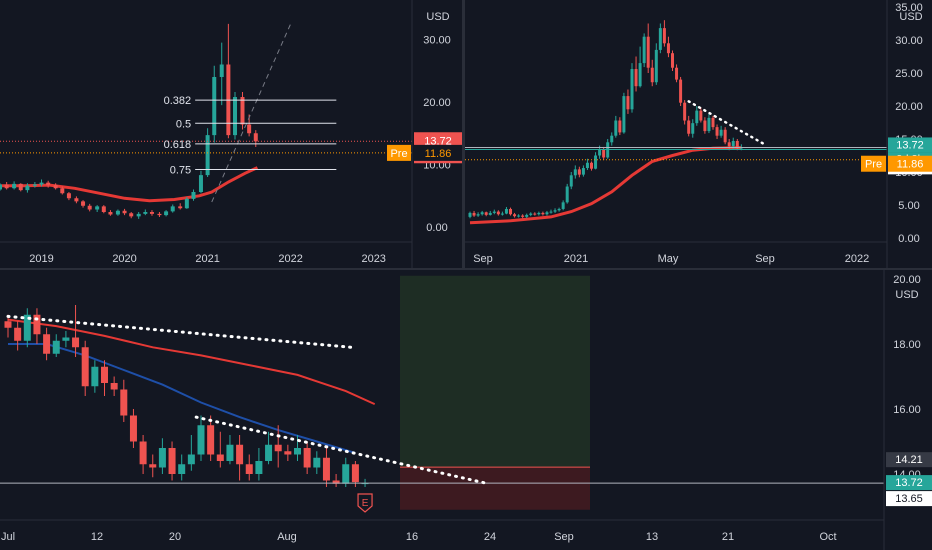 Image resolution: width=932 pixels, height=550 pixels. Describe the element at coordinates (728, 537) in the screenshot. I see `x-tick-label: 21` at that location.